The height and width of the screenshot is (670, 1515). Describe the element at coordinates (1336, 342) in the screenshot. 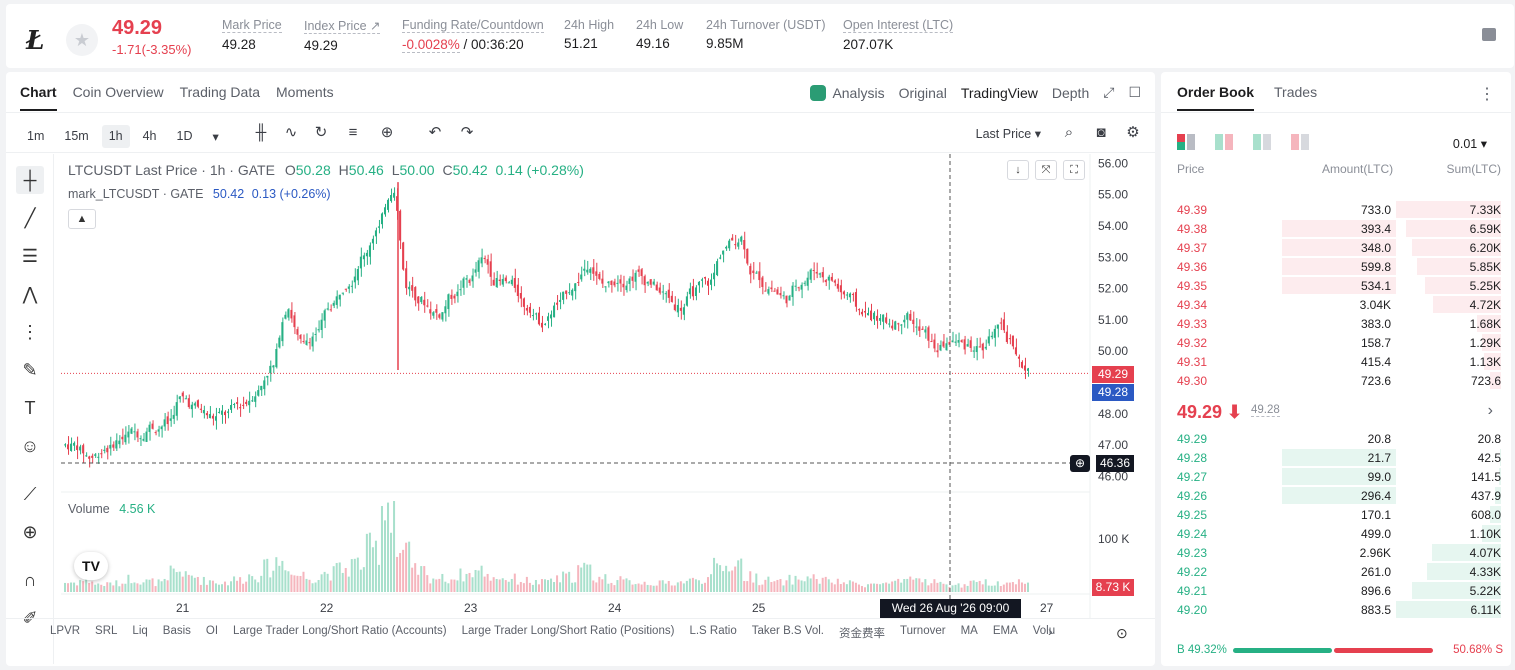

I see `orderbook-row: 49.32 158.7 1.29K` at that location.